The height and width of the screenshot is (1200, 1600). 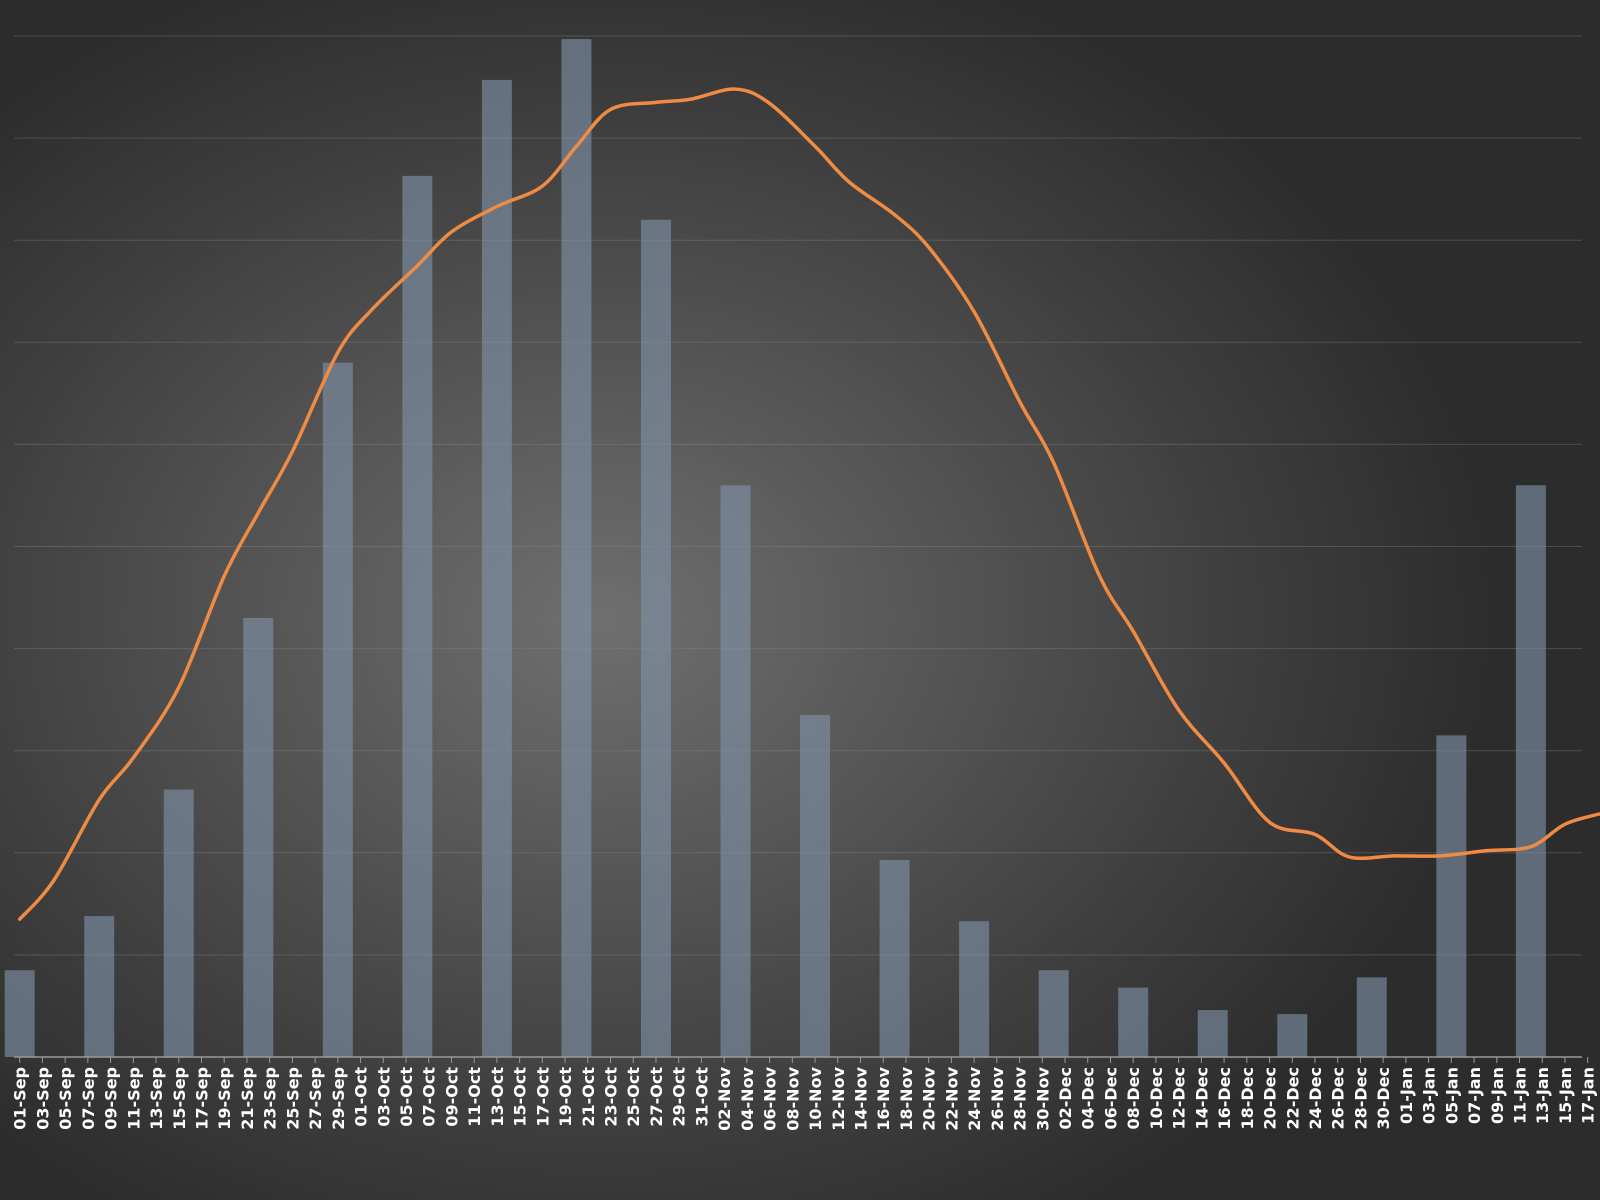 What do you see at coordinates (292, 1098) in the screenshot?
I see `x-tick-label: 25-Sep` at bounding box center [292, 1098].